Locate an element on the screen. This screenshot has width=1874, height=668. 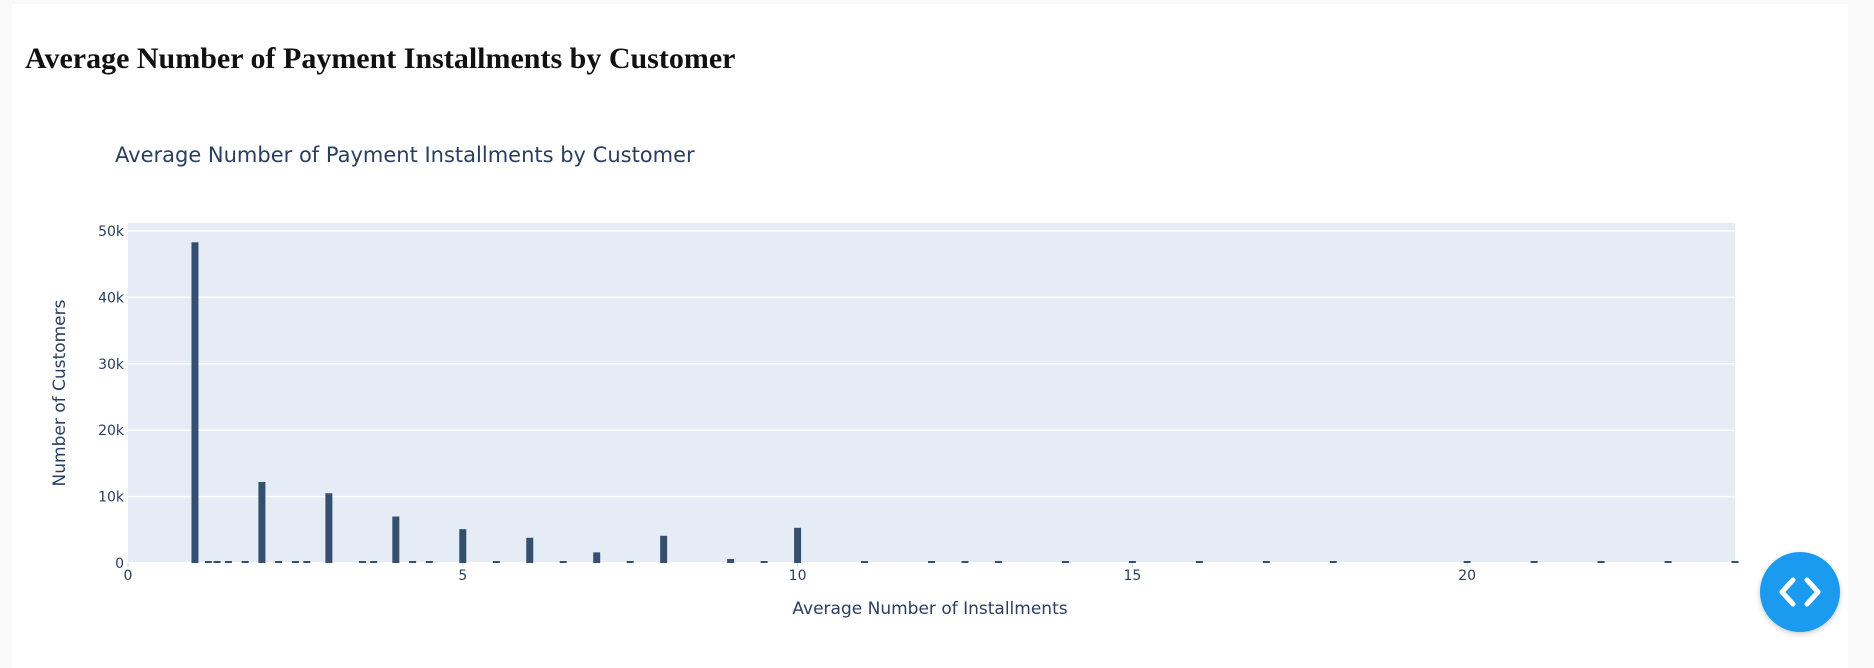
y-tick-label: 10k is located at coordinates (111, 498).